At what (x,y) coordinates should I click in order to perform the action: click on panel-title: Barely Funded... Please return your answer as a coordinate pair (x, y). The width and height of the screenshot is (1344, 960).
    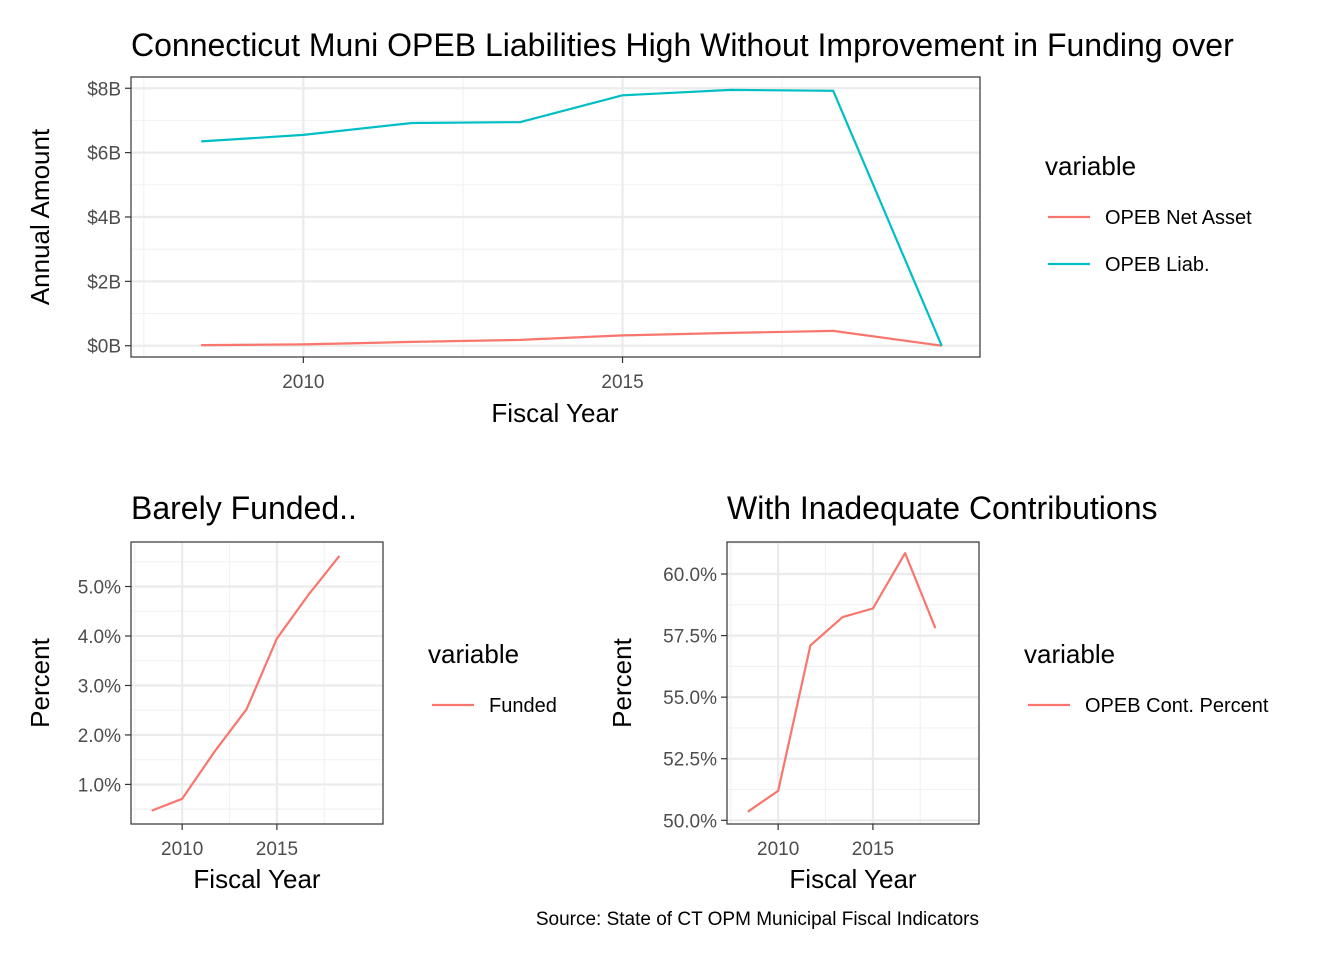
    Looking at the image, I should click on (244, 508).